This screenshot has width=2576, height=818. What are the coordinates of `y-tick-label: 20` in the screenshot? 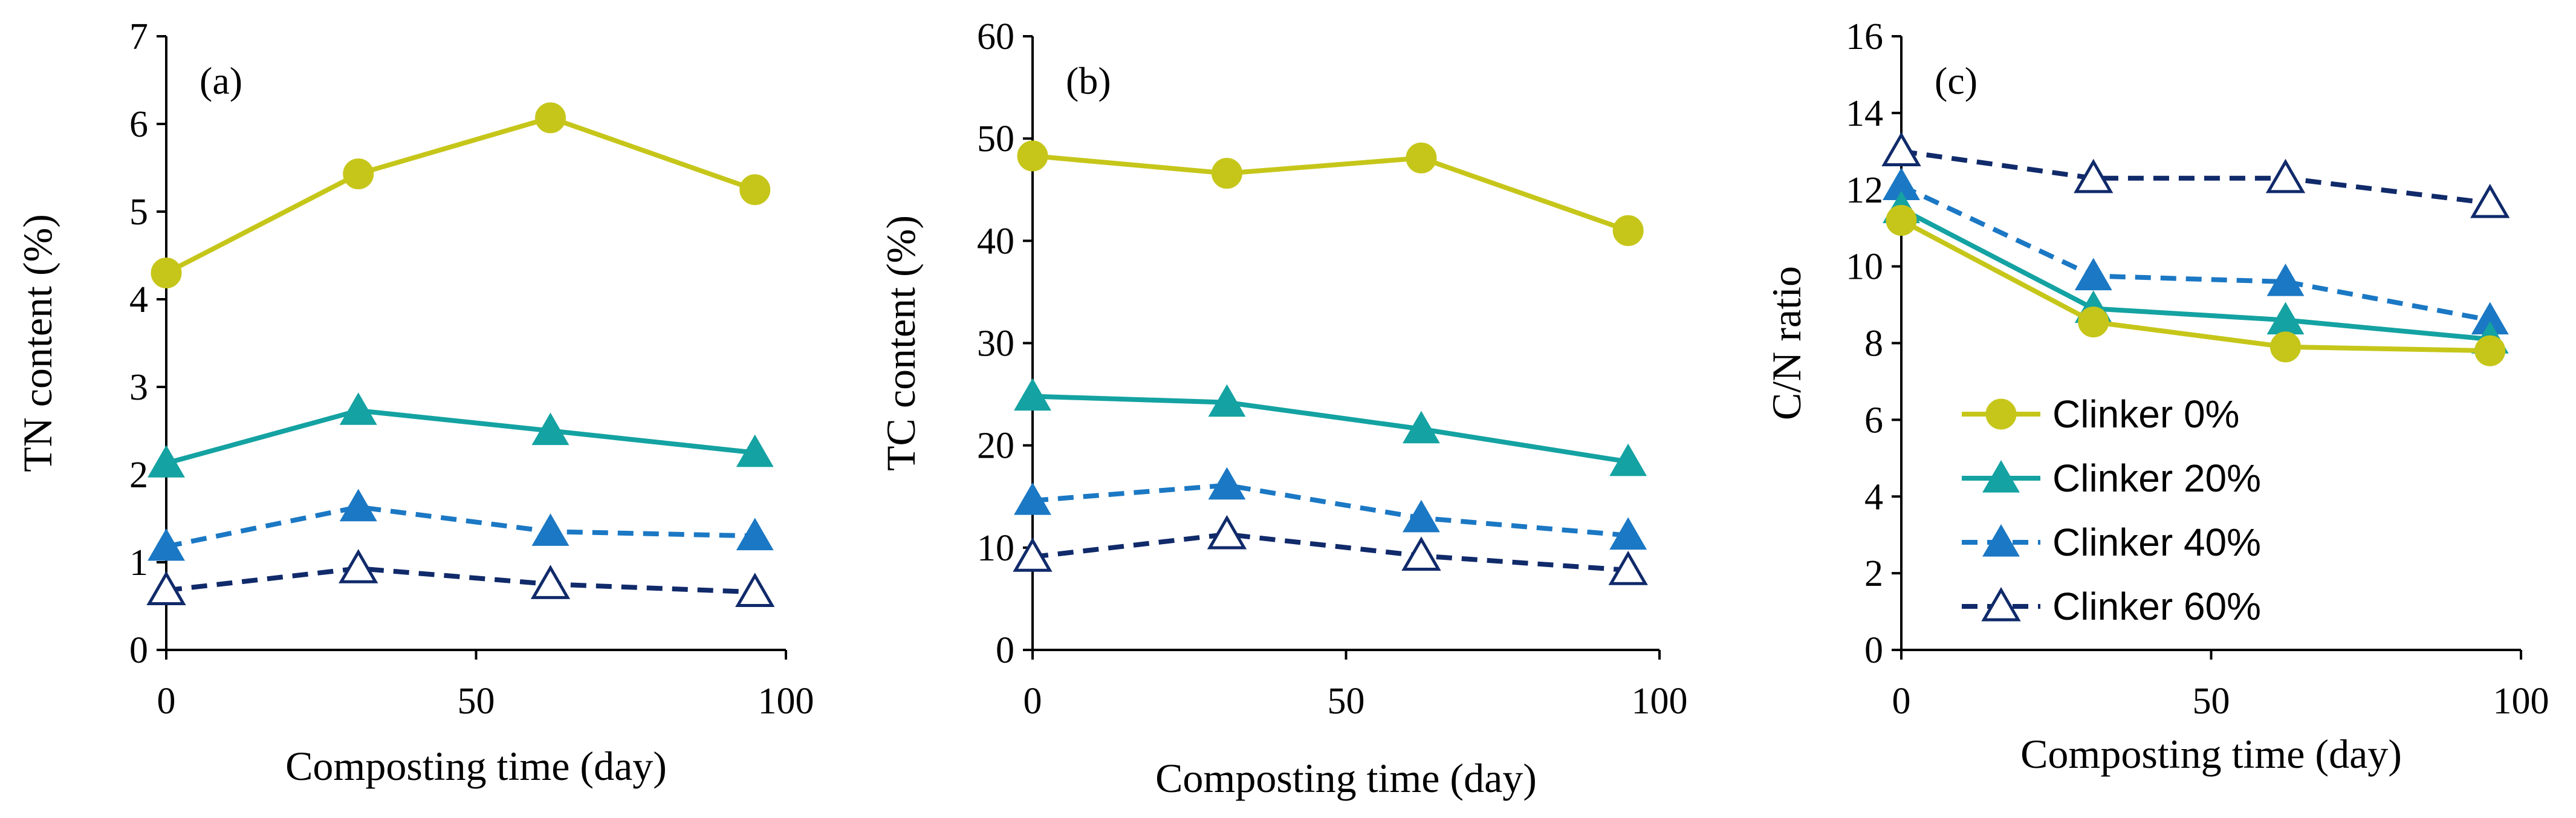 It's located at (996, 447).